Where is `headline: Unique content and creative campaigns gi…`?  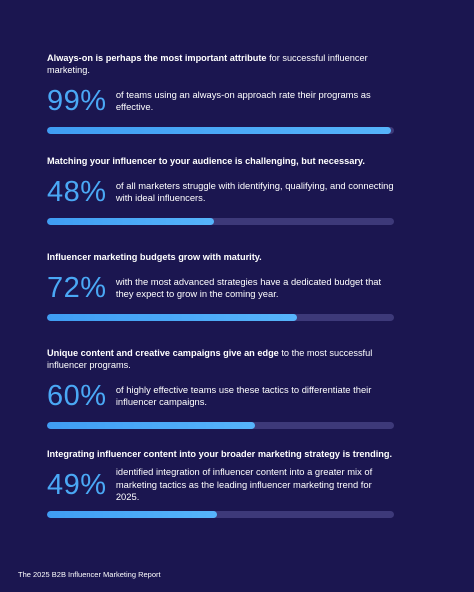
headline: Unique content and creative campaigns gi… is located at coordinates (222, 359).